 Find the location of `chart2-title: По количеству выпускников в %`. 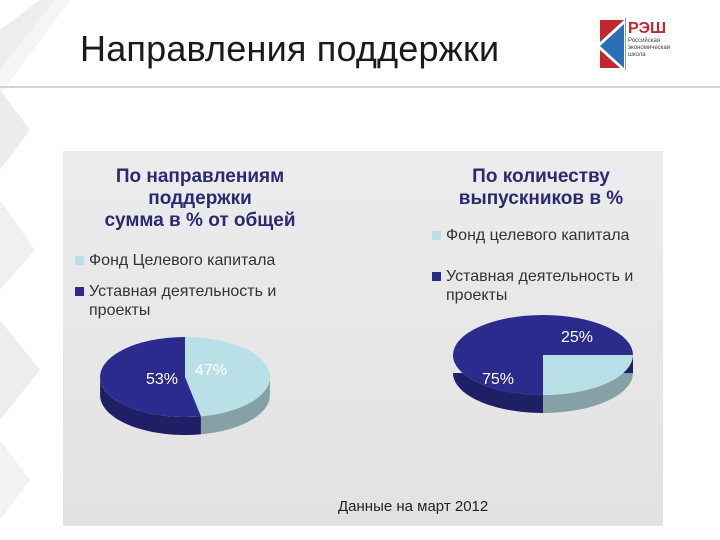

chart2-title: По количеству выпускников в % is located at coordinates (541, 188).